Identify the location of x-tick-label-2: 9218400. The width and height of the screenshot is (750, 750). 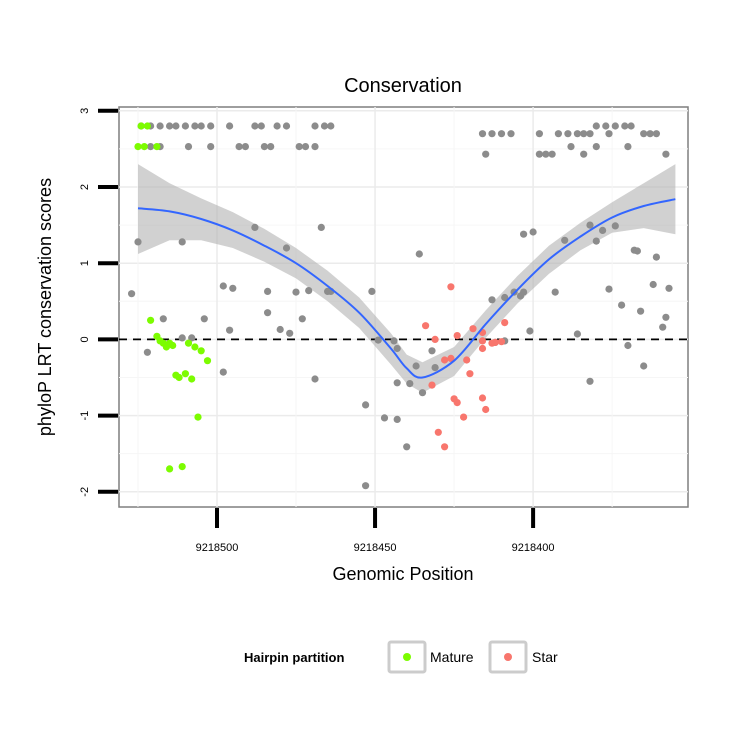
(533, 548).